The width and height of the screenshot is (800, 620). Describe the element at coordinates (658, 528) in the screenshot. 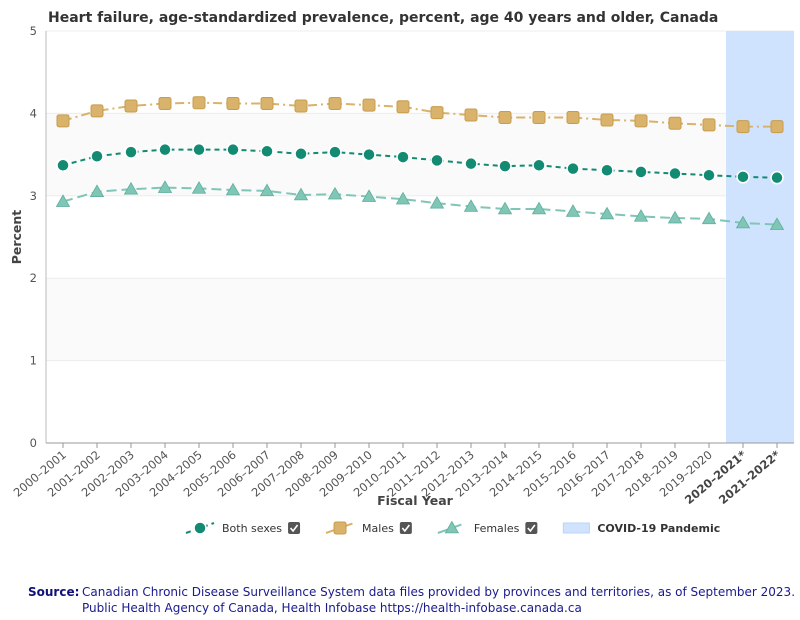

I see `legend-label-covid: COVID-19 Pandemic` at that location.